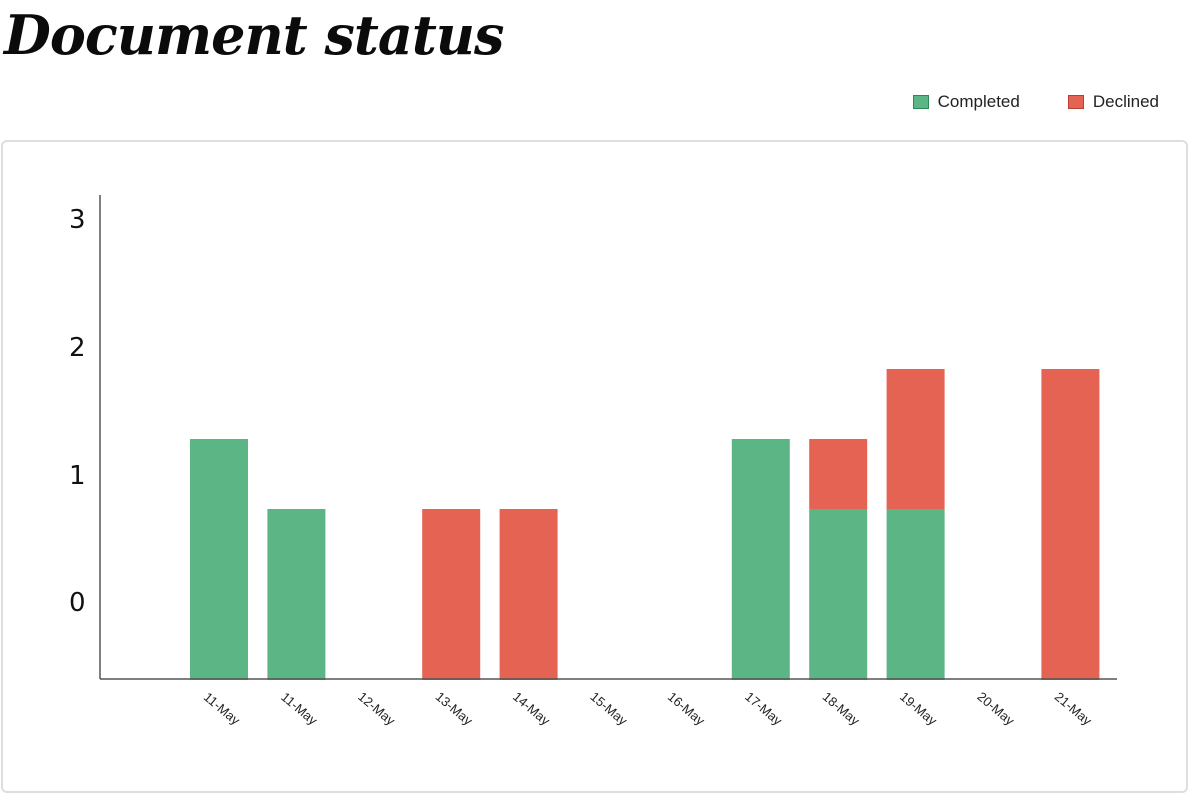 This screenshot has width=1191, height=796. Describe the element at coordinates (1125, 101) in the screenshot. I see `legend-label-declined: Declined` at that location.